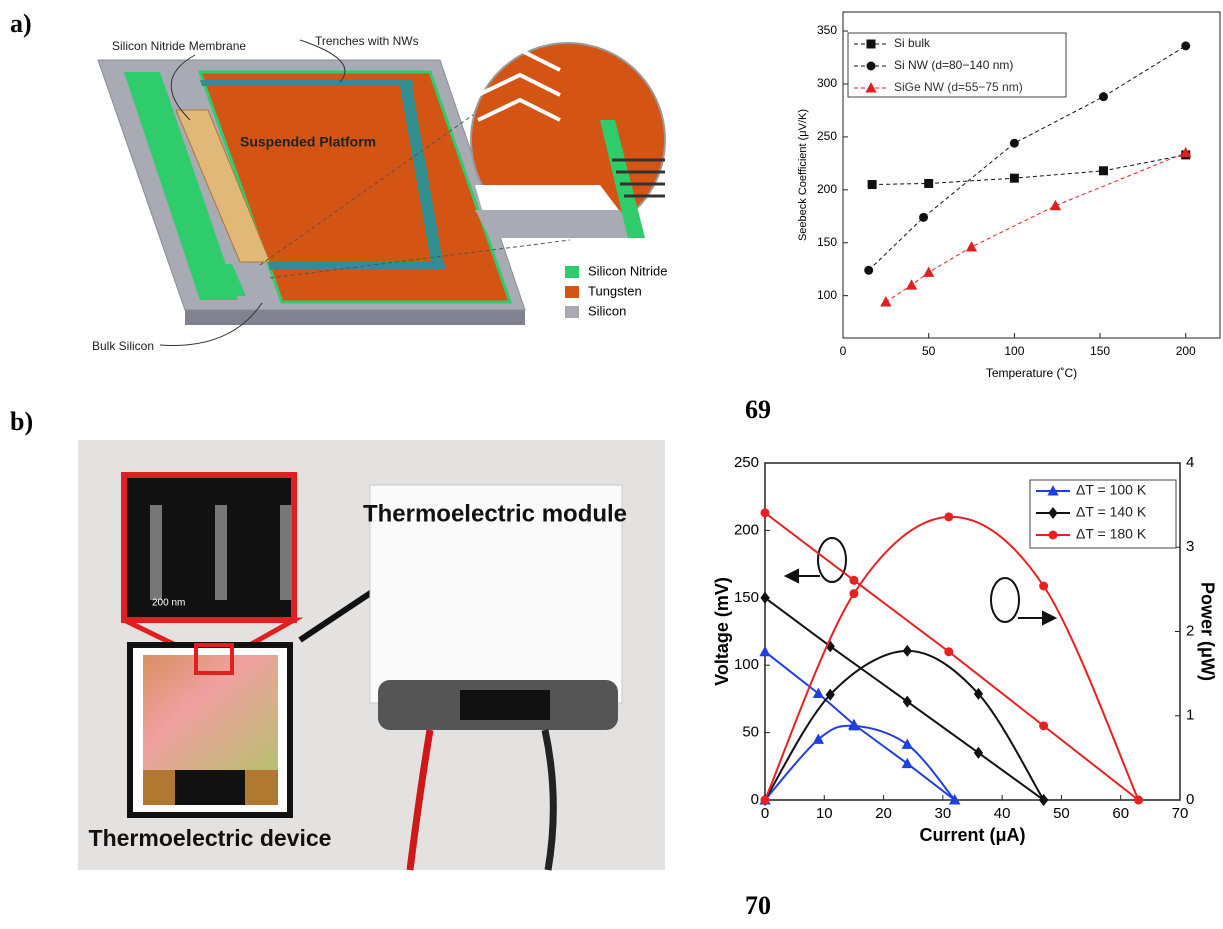 The width and height of the screenshot is (1223, 929). What do you see at coordinates (210, 838) in the screenshot?
I see `photo-label: Thermoelectric device` at bounding box center [210, 838].